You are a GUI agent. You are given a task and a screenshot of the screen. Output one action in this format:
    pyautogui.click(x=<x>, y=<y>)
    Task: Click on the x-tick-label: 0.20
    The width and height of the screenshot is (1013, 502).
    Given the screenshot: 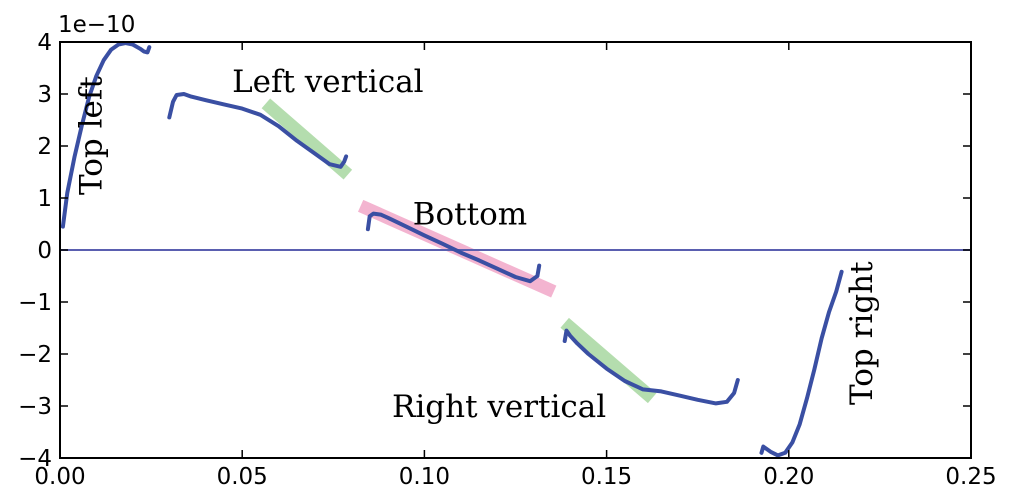 What is the action you would take?
    pyautogui.click(x=788, y=477)
    